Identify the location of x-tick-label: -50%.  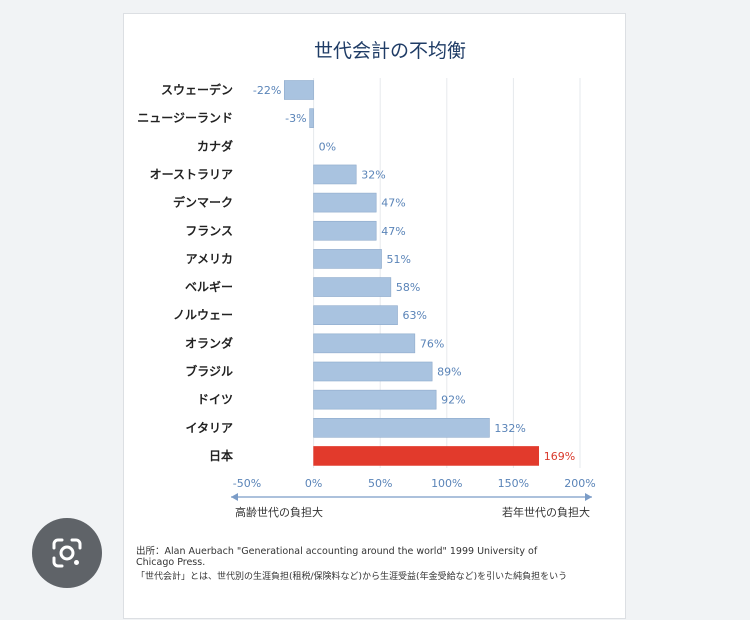
(247, 483).